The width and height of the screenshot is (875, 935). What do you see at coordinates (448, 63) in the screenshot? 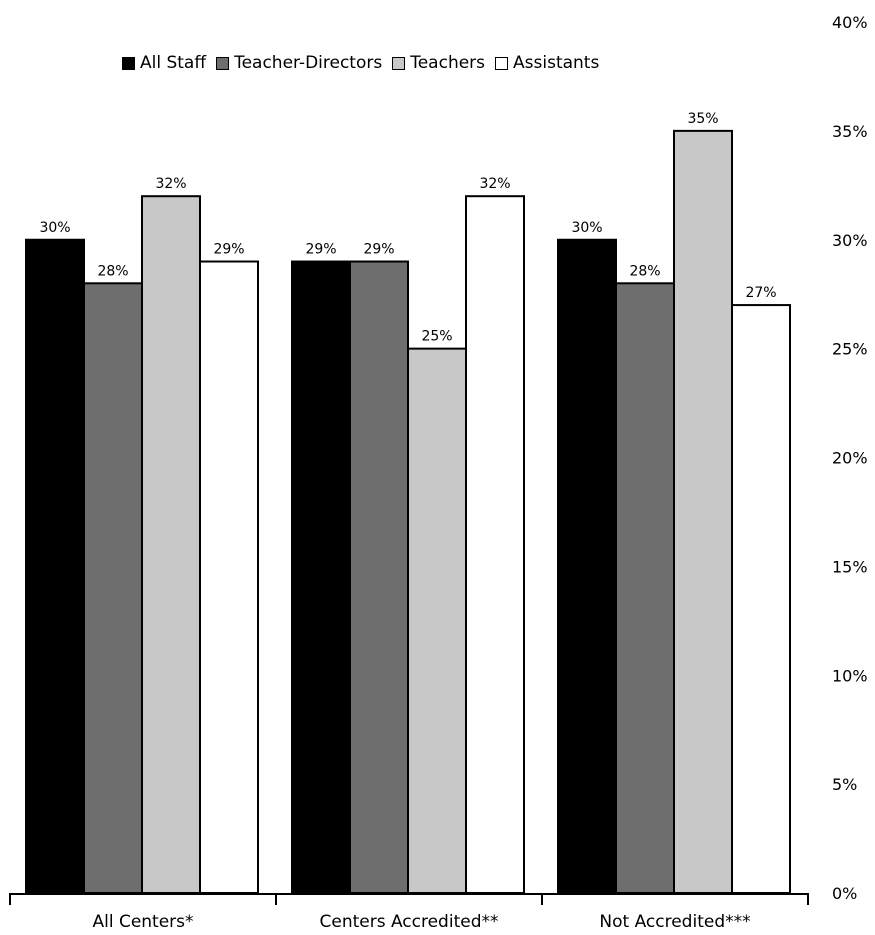
I see `legend-label: Teachers` at bounding box center [448, 63].